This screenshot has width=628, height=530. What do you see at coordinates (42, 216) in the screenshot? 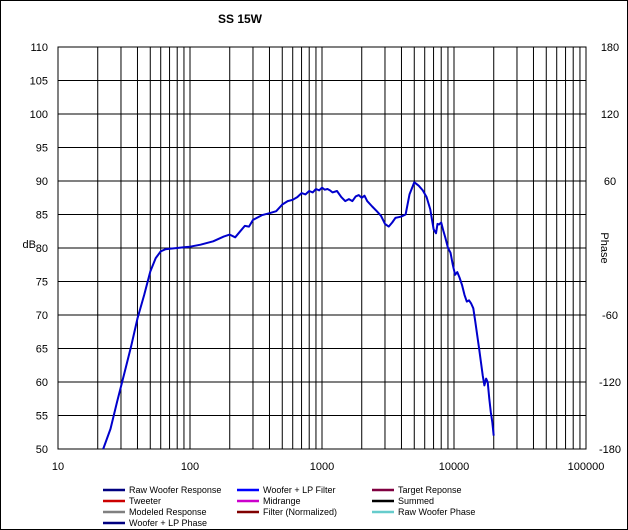
I see `y-tick-label: 85` at bounding box center [42, 216].